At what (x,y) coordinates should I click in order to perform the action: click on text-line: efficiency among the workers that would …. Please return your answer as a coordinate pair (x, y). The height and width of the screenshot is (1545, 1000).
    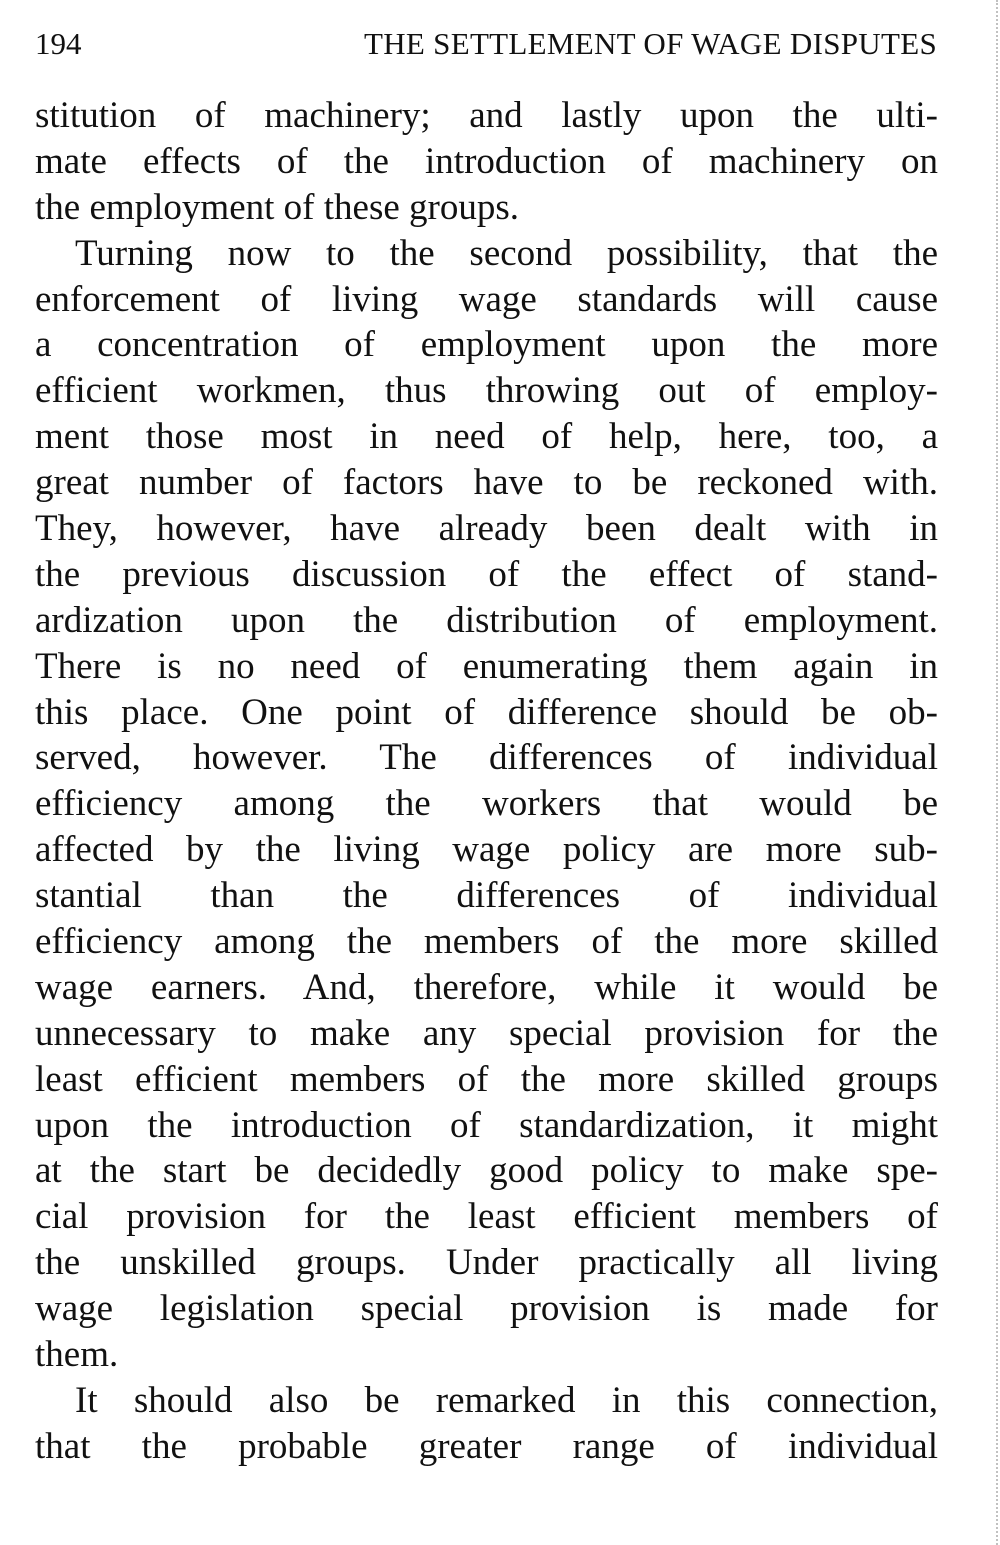
    Looking at the image, I should click on (486, 804).